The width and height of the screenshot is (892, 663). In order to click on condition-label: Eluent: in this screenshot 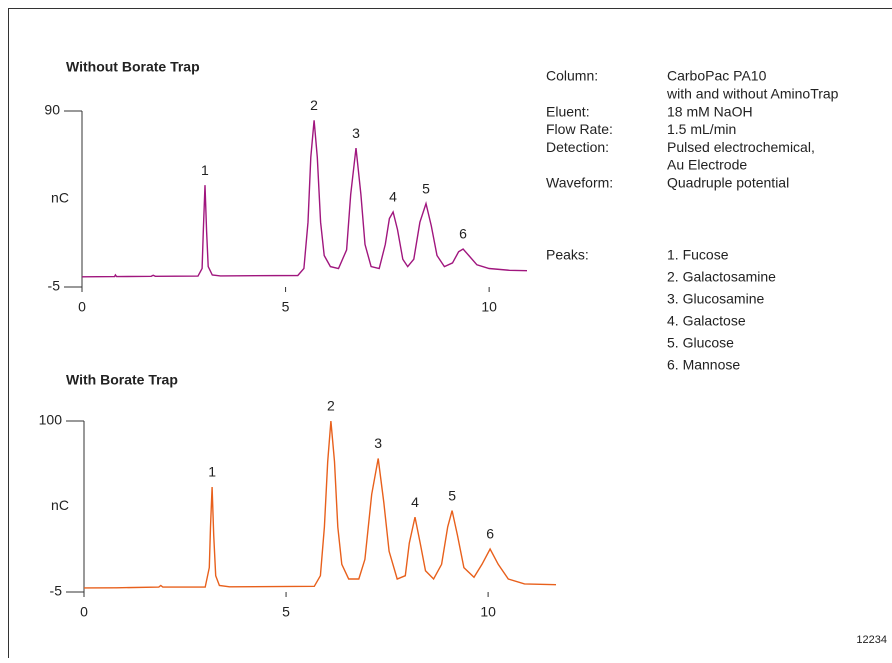, I will do `click(568, 111)`.